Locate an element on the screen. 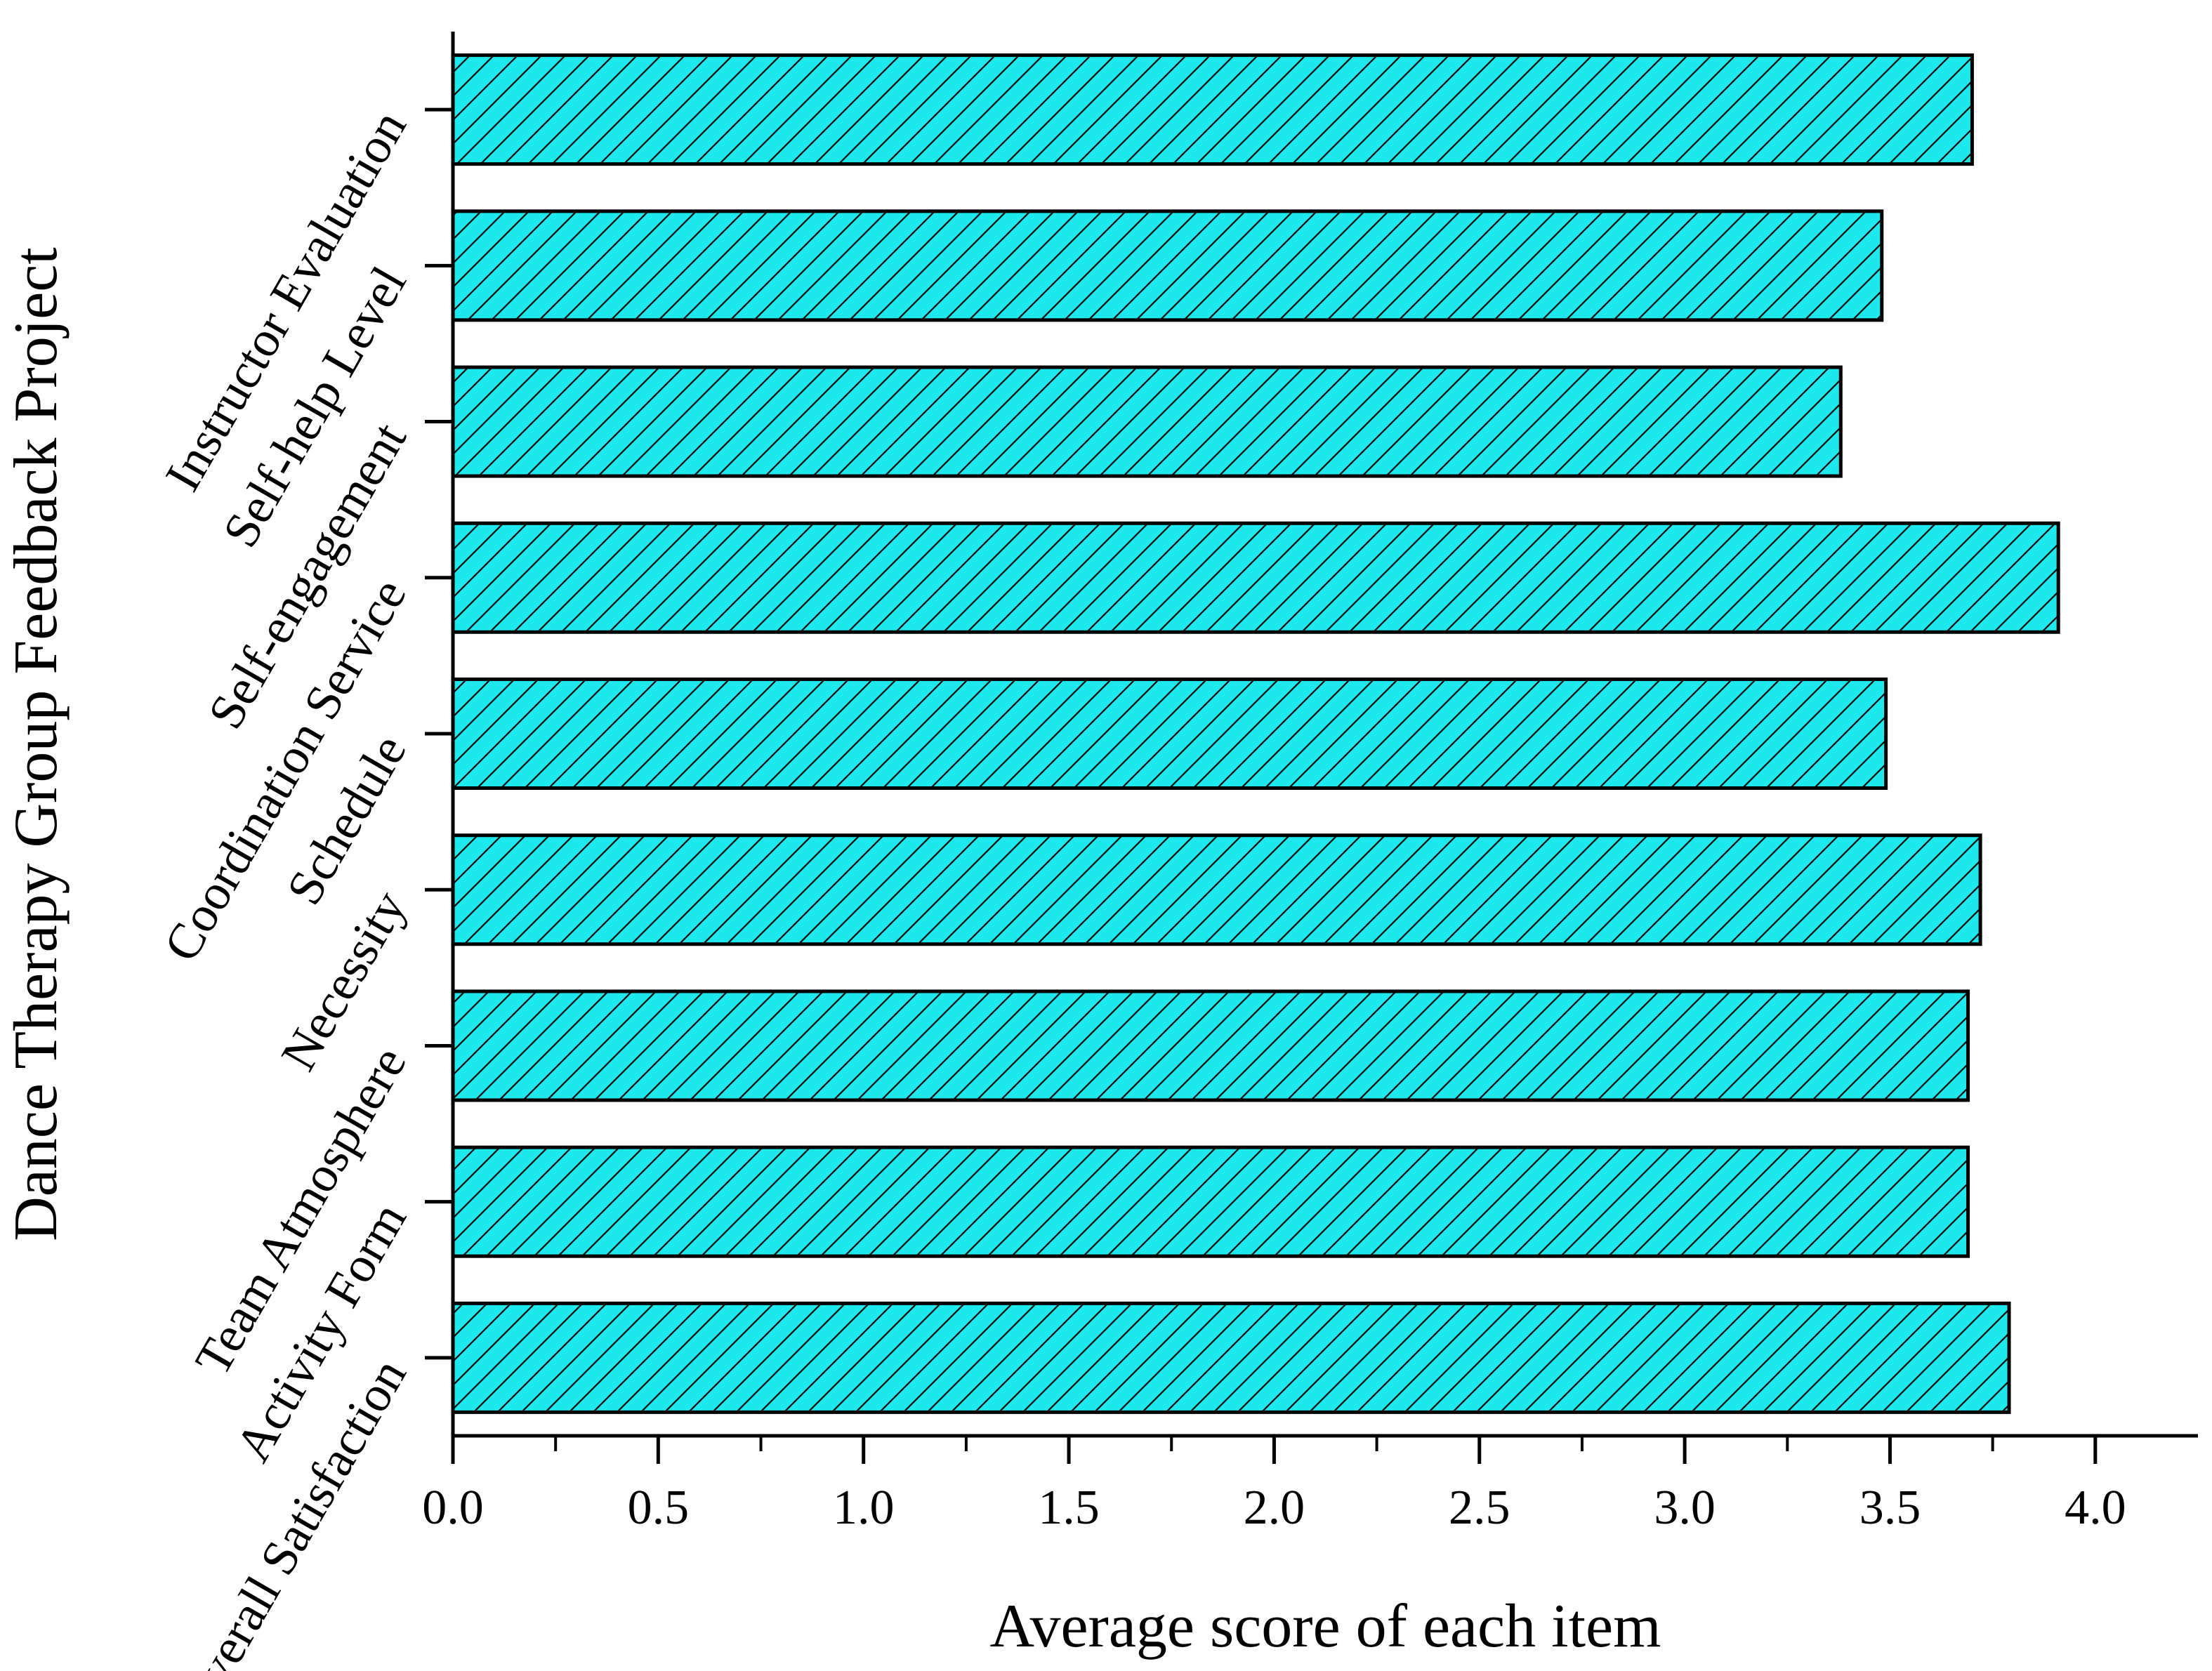 The height and width of the screenshot is (1671, 2212). x-tick-label: 1.0 is located at coordinates (864, 1508).